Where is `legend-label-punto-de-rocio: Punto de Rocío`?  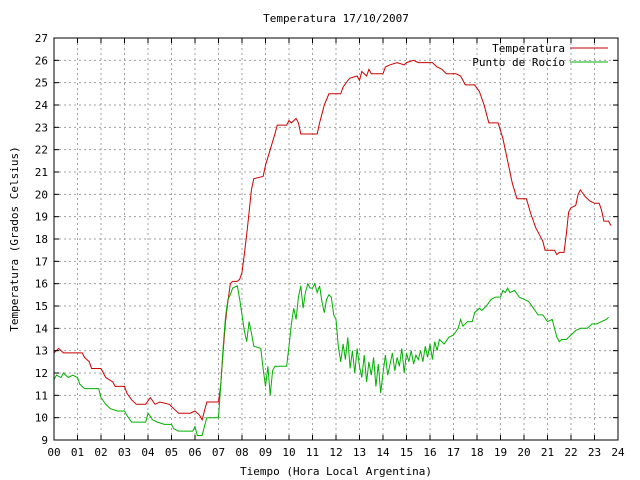
legend-label-punto-de-rocio: Punto de Rocío is located at coordinates (518, 62).